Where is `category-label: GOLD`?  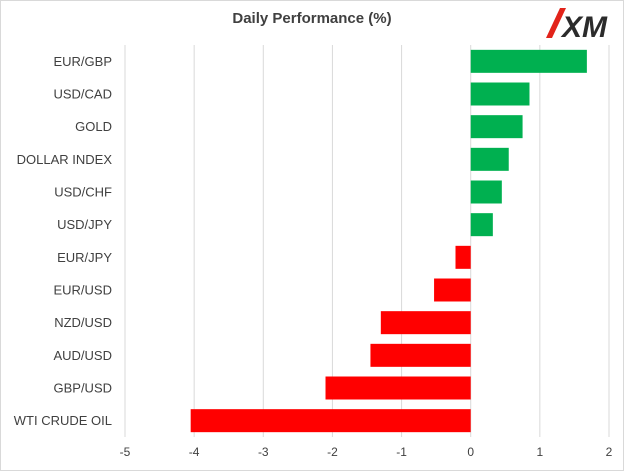 category-label: GOLD is located at coordinates (93, 126).